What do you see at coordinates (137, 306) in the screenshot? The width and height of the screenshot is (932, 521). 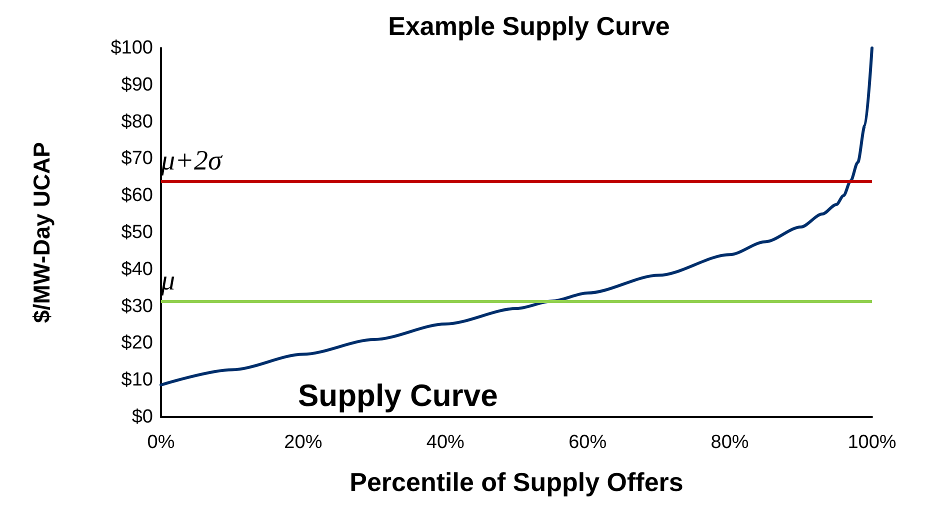 I see `y-tick-label: $30` at bounding box center [137, 306].